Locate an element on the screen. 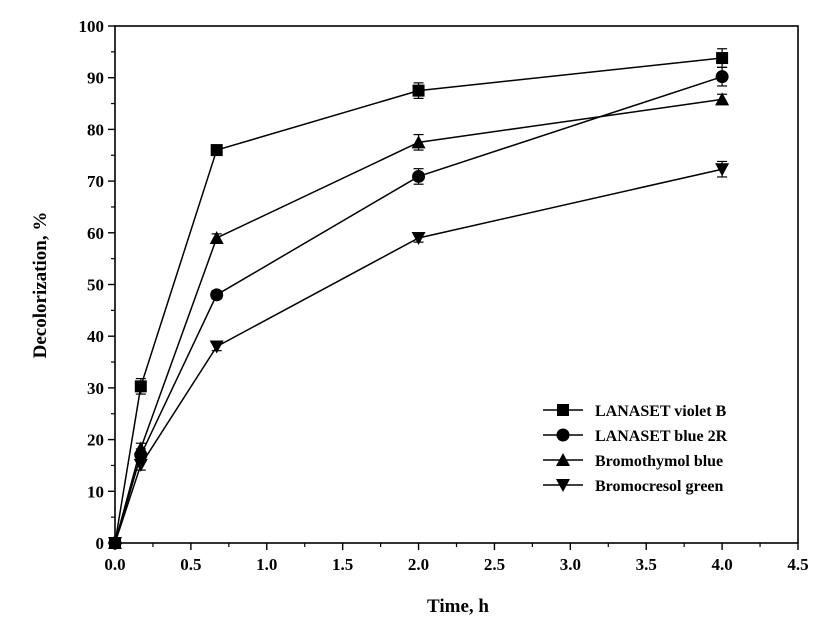  y-tick-label: 20 is located at coordinates (95, 440).